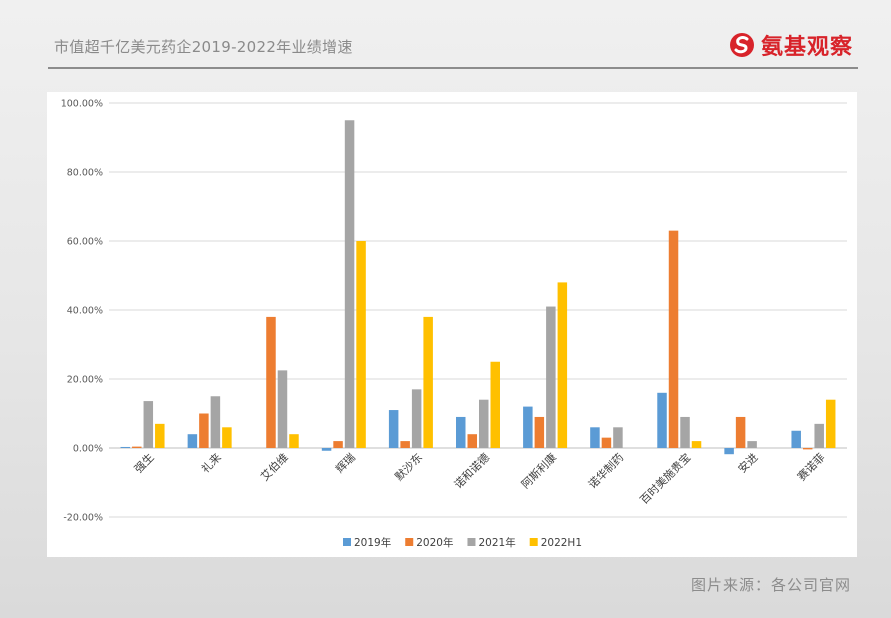 Image resolution: width=891 pixels, height=618 pixels. I want to click on x-tick-label: 安进, so click(747, 462).